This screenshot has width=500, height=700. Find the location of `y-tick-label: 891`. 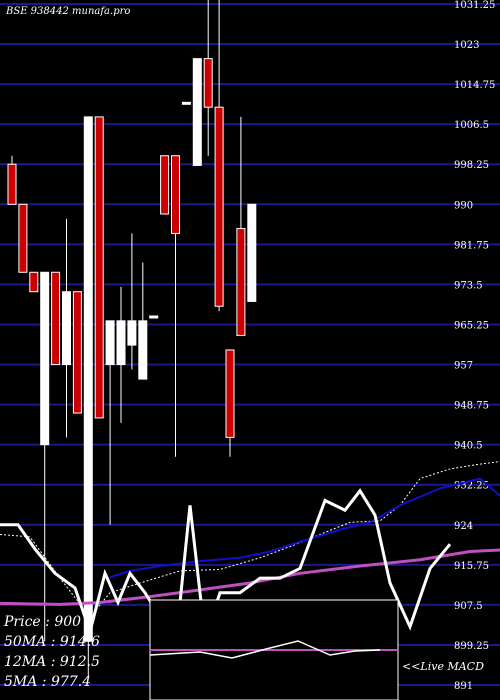

y-tick-label: 891 is located at coordinates (463, 686).